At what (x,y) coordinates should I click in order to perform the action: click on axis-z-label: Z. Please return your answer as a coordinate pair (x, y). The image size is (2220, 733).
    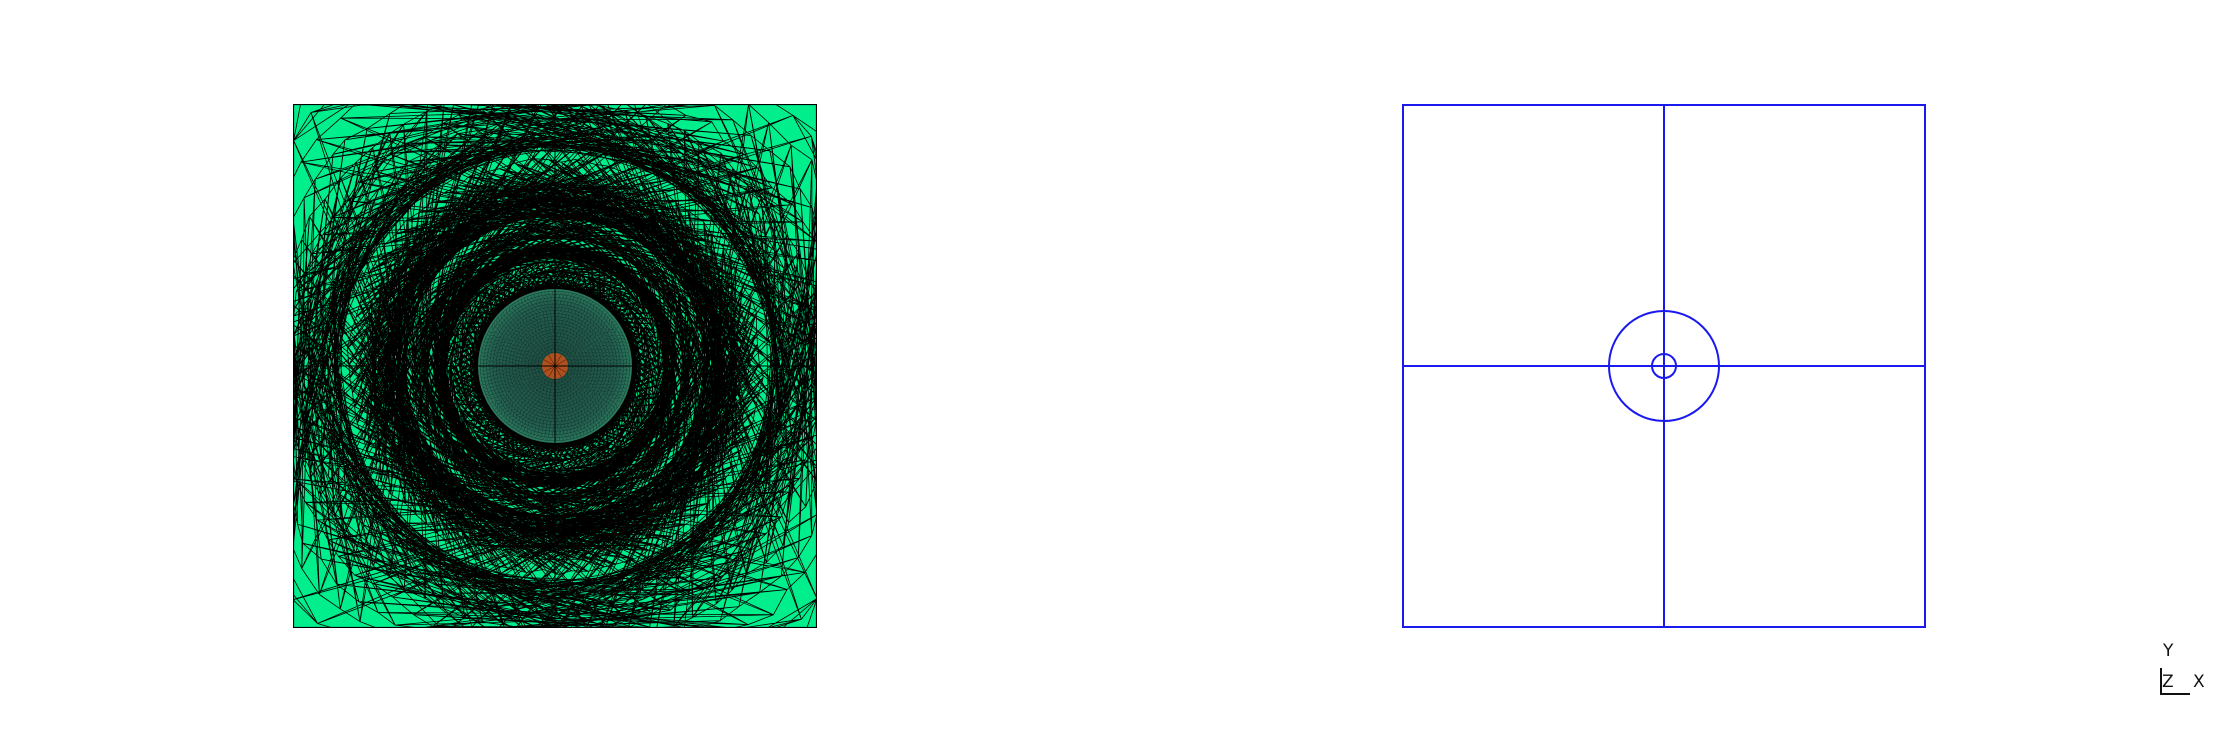
    Looking at the image, I should click on (2168, 682).